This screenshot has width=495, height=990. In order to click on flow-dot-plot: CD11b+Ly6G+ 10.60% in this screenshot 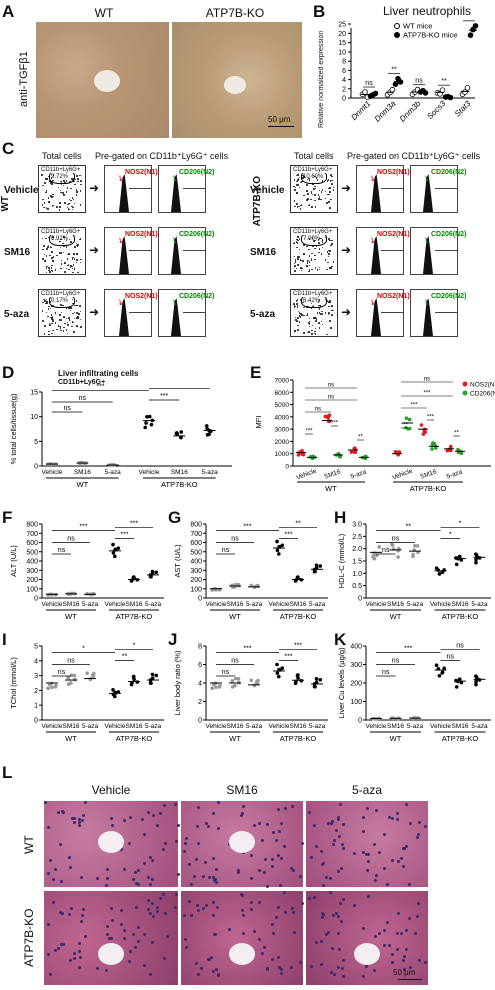, I will do `click(314, 189)`.